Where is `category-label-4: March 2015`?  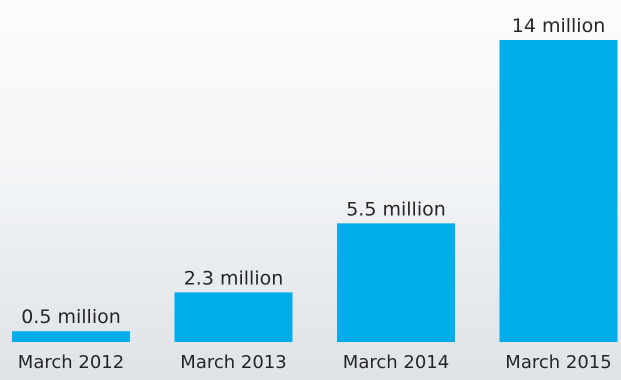 category-label-4: March 2015 is located at coordinates (558, 362).